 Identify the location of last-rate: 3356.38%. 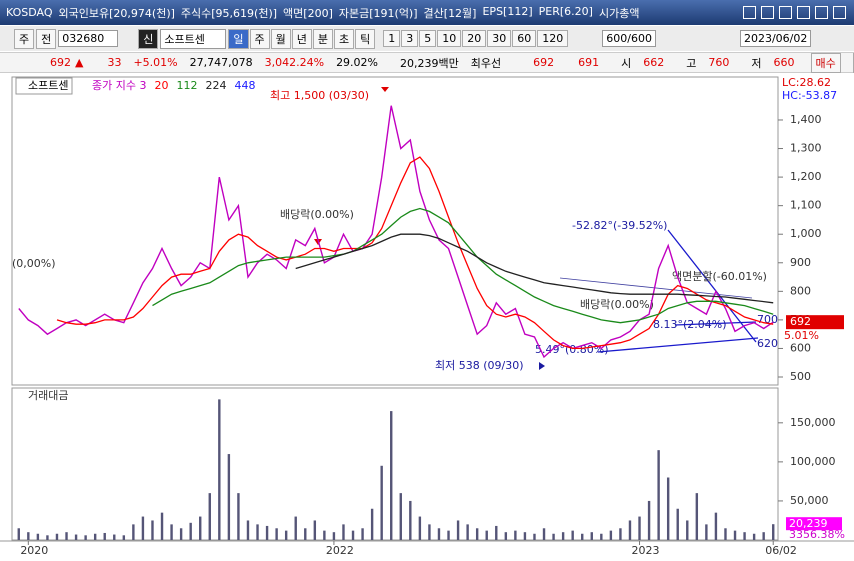
(817, 534).